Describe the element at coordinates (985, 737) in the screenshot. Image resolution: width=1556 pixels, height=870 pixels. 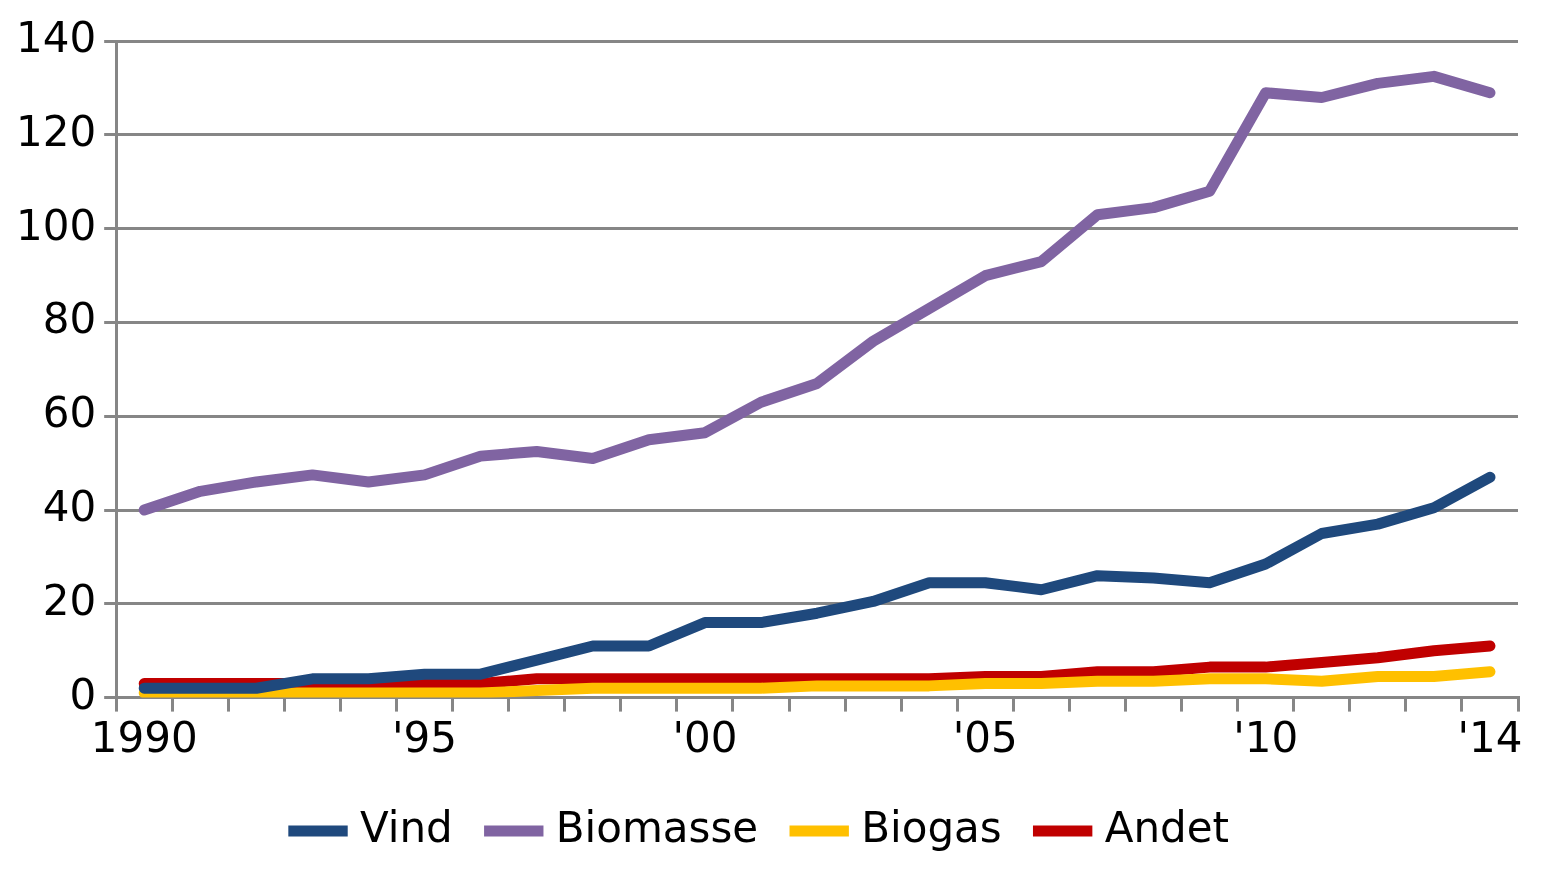
I see `x-tick-label: '05` at that location.